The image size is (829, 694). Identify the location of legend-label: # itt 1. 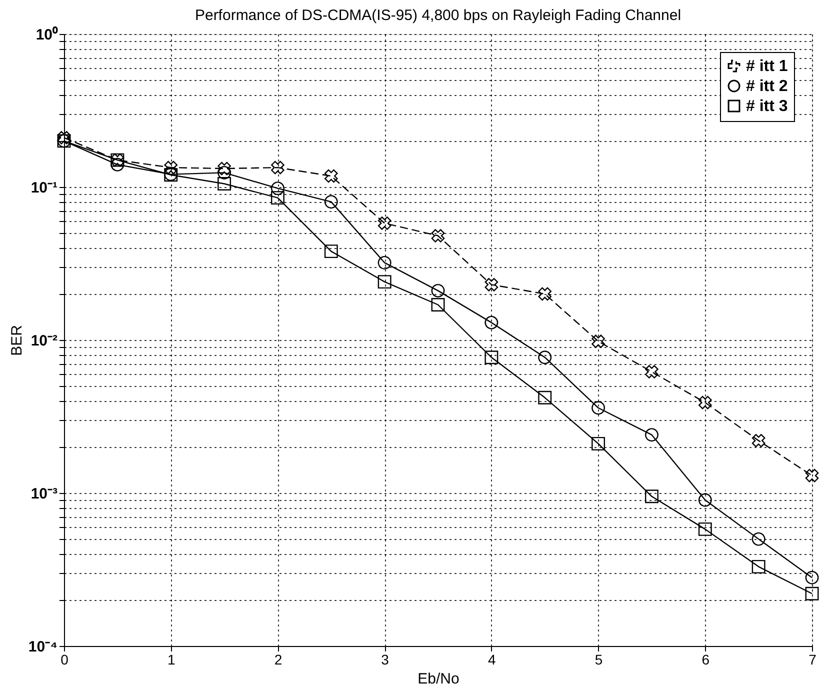
(767, 66).